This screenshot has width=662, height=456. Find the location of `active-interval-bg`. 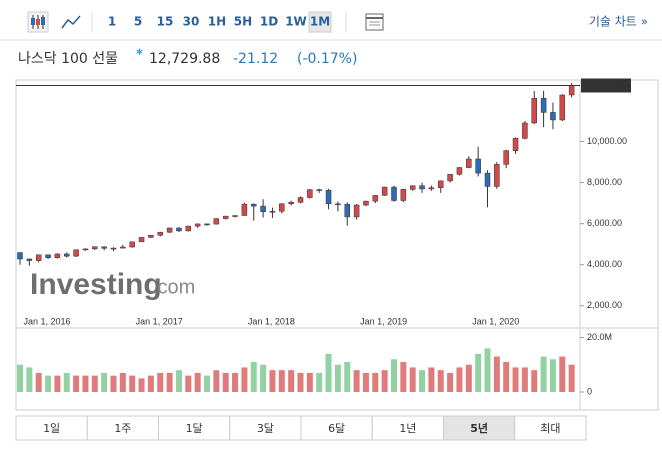

active-interval-bg is located at coordinates (320, 22).